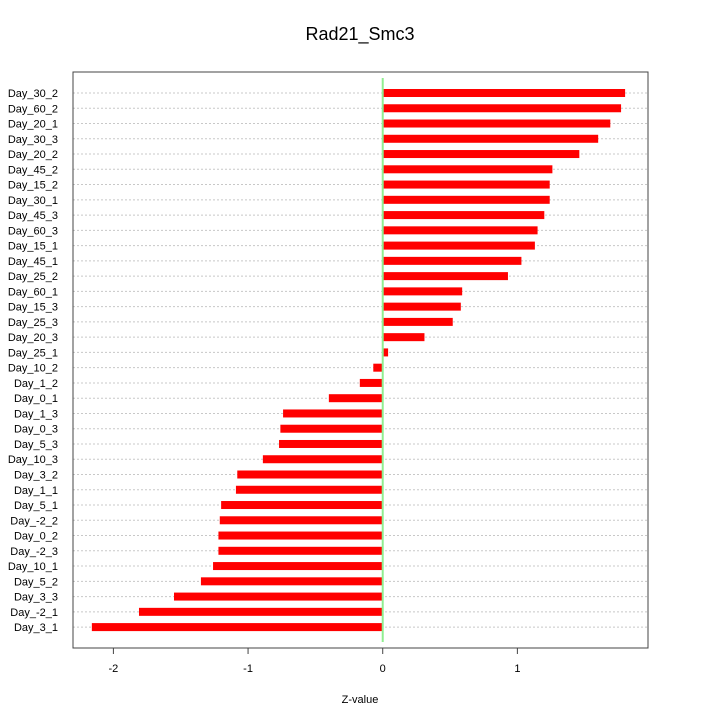 Image resolution: width=720 pixels, height=720 pixels. What do you see at coordinates (383, 669) in the screenshot?
I see `x-tick-label: 0` at bounding box center [383, 669].